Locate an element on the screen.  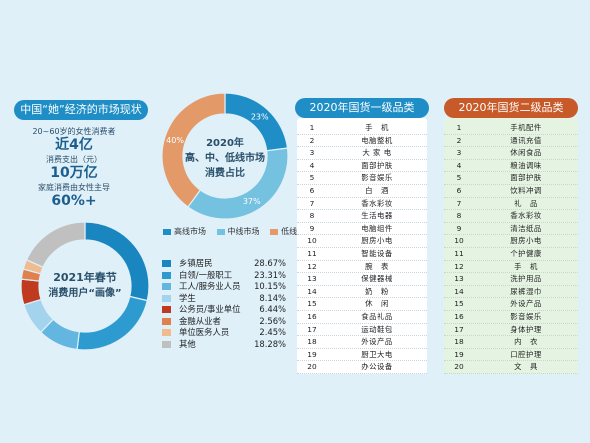
table-row: 15 休 闲 is located at coordinates (362, 304).